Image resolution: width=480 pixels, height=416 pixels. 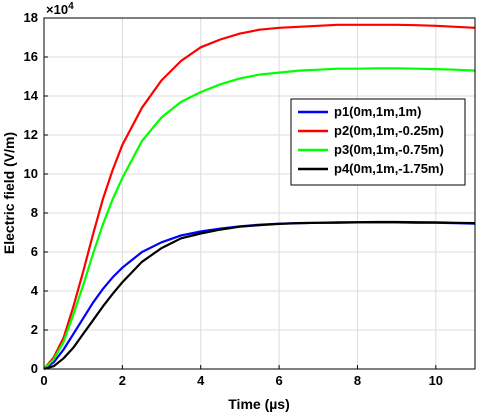 What do you see at coordinates (436, 380) in the screenshot?
I see `x-tick-label: 10` at bounding box center [436, 380].